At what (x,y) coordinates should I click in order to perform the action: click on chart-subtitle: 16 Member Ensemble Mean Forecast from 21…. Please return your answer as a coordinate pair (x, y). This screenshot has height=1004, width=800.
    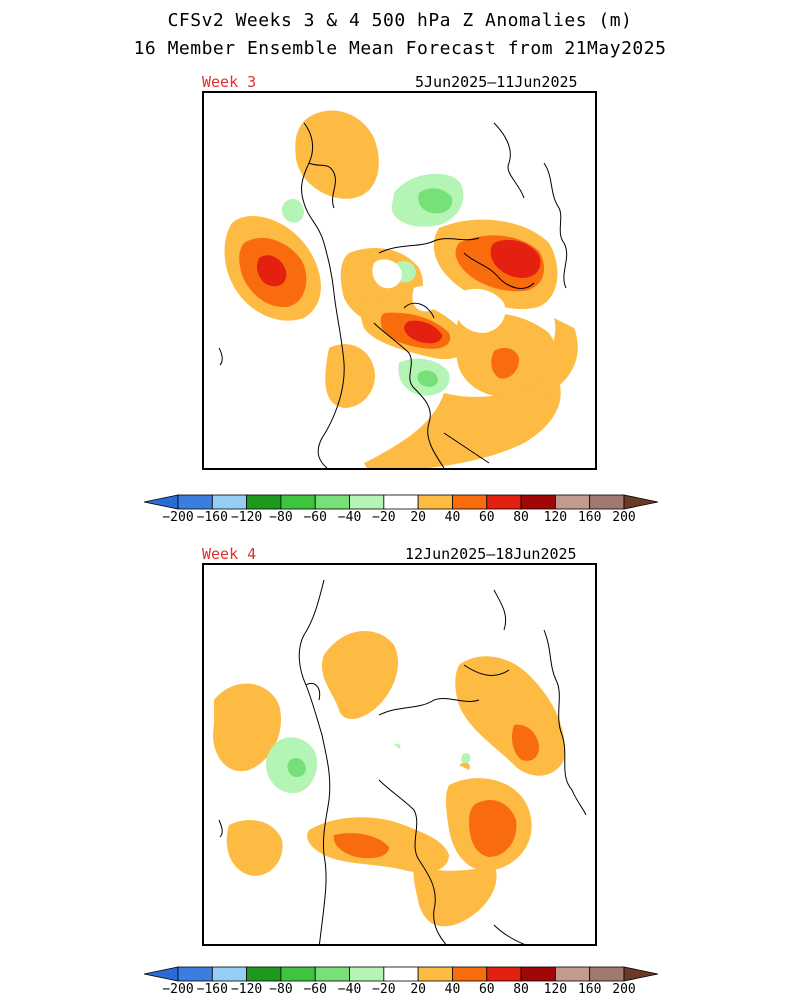
    Looking at the image, I should click on (400, 48).